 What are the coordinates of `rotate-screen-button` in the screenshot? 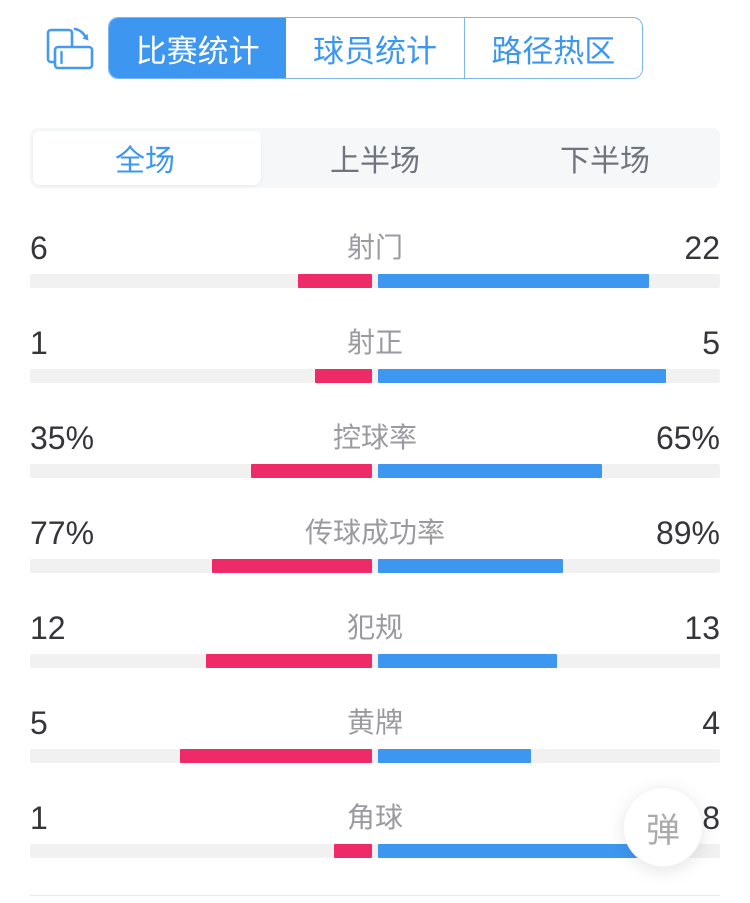 It's located at (70, 48).